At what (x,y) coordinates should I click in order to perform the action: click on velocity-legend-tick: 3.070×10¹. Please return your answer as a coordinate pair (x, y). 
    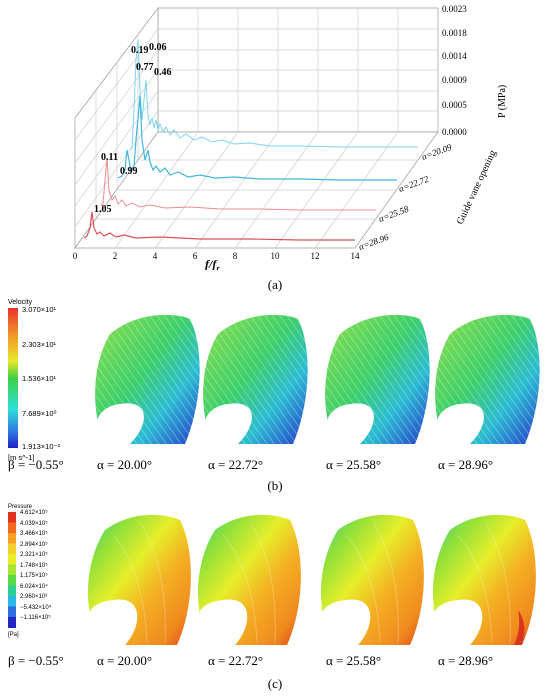
    Looking at the image, I should click on (39, 309).